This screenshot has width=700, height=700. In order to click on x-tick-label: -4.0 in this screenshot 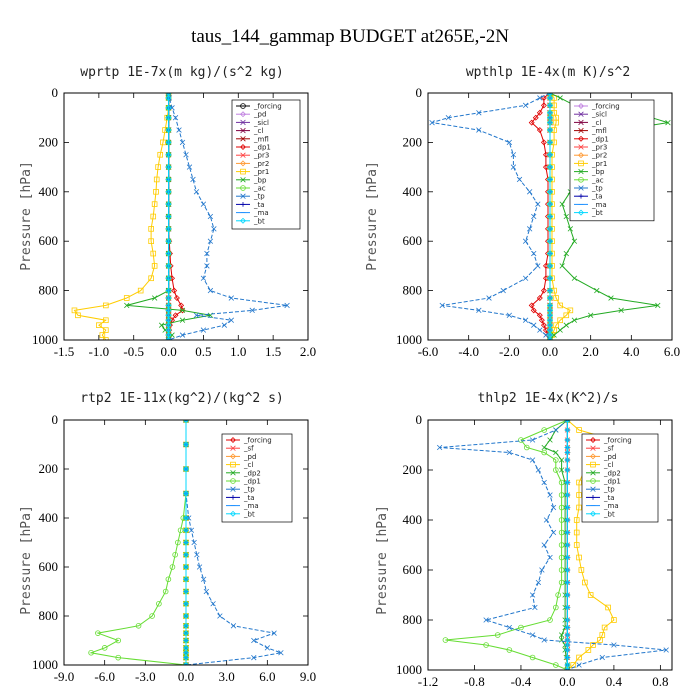, I will do `click(468, 351)`.